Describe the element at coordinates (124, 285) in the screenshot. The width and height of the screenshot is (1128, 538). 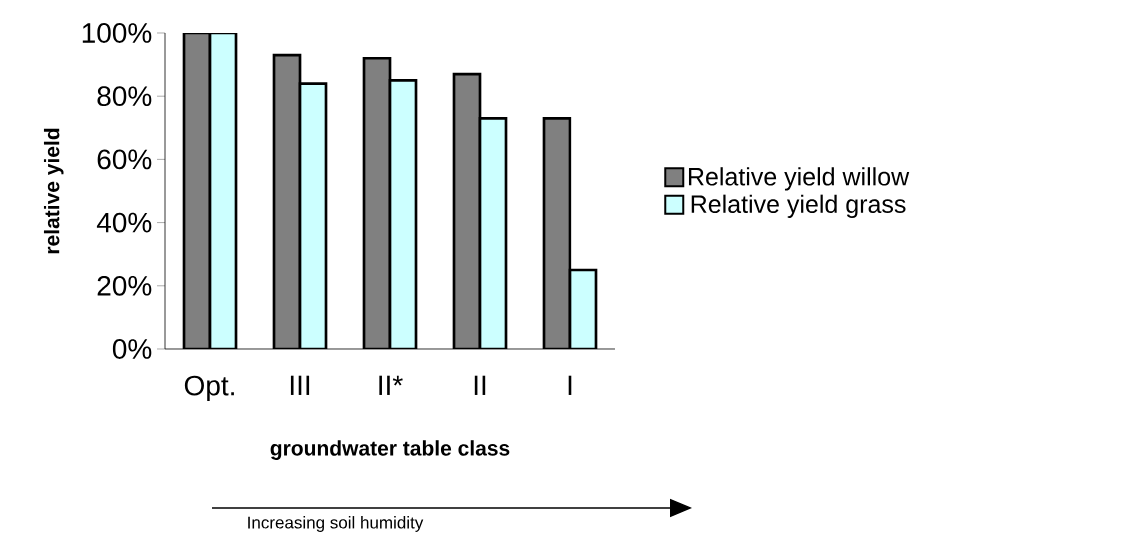
I see `y-tick-label: 20%` at that location.